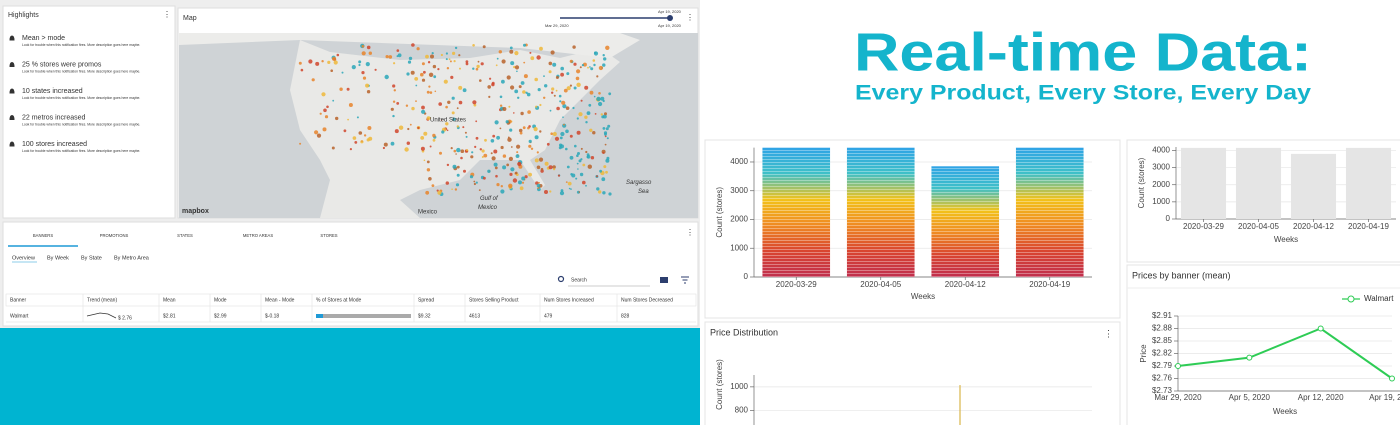  Describe the element at coordinates (319, 316) in the screenshot. I see `progress-fill` at that location.